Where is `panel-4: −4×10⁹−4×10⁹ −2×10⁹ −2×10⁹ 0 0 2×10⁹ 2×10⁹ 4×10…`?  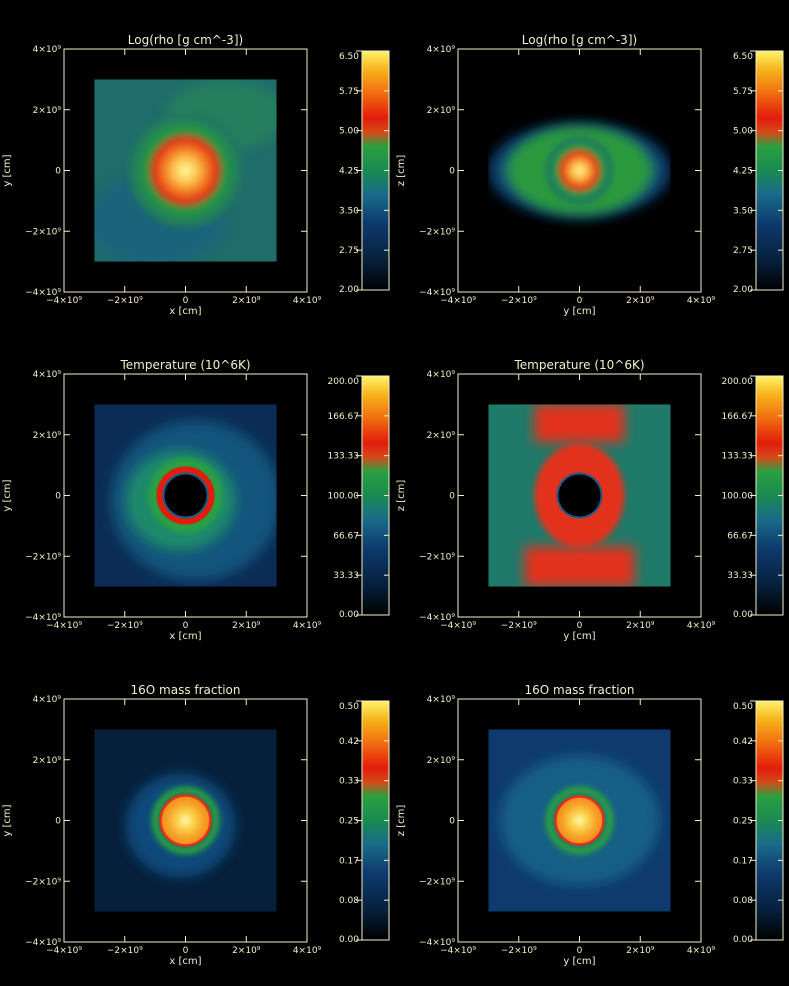
panel-4: −4×10⁹−4×10⁹ −2×10⁹ −2×10⁹ 0 0 2×10⁹ 2×10⁹ 4×10… is located at coordinates (590, 500).